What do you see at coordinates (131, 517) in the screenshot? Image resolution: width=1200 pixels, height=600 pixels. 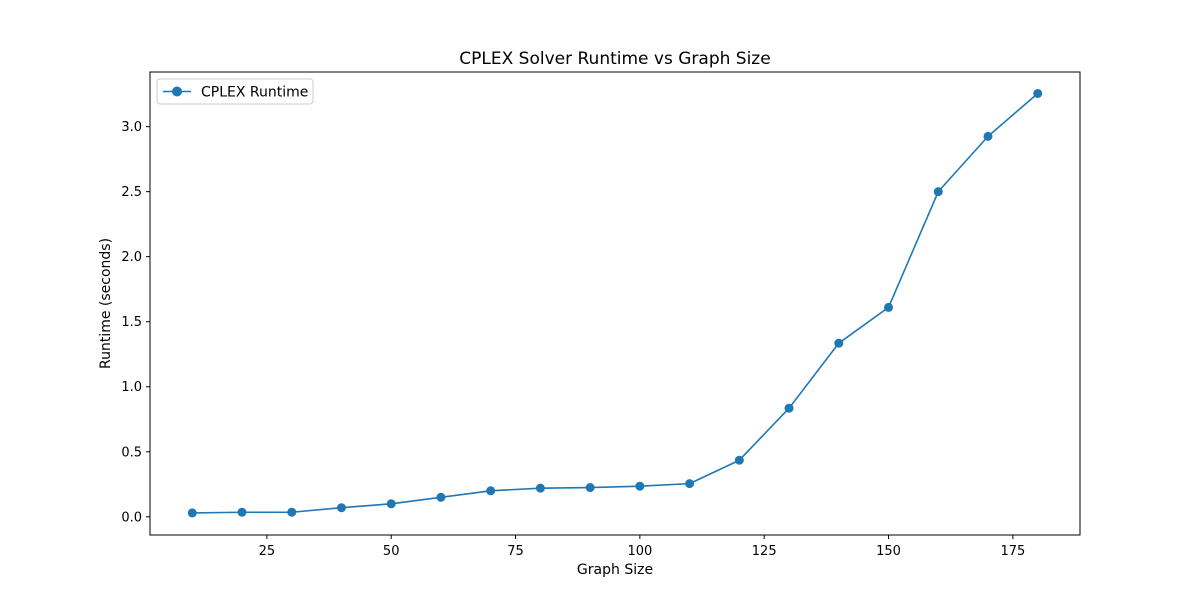 I see `y-tick-label: 0.0` at bounding box center [131, 517].